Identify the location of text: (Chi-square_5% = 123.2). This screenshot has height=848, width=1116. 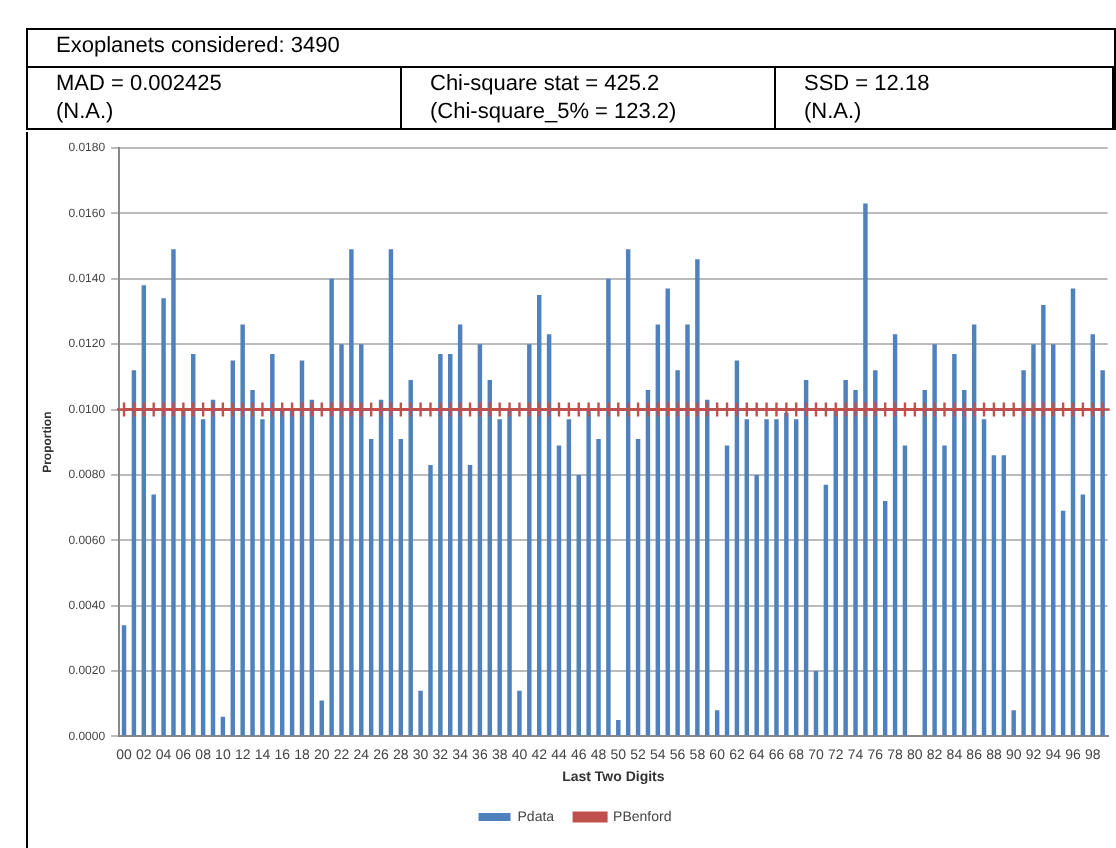
(554, 112).